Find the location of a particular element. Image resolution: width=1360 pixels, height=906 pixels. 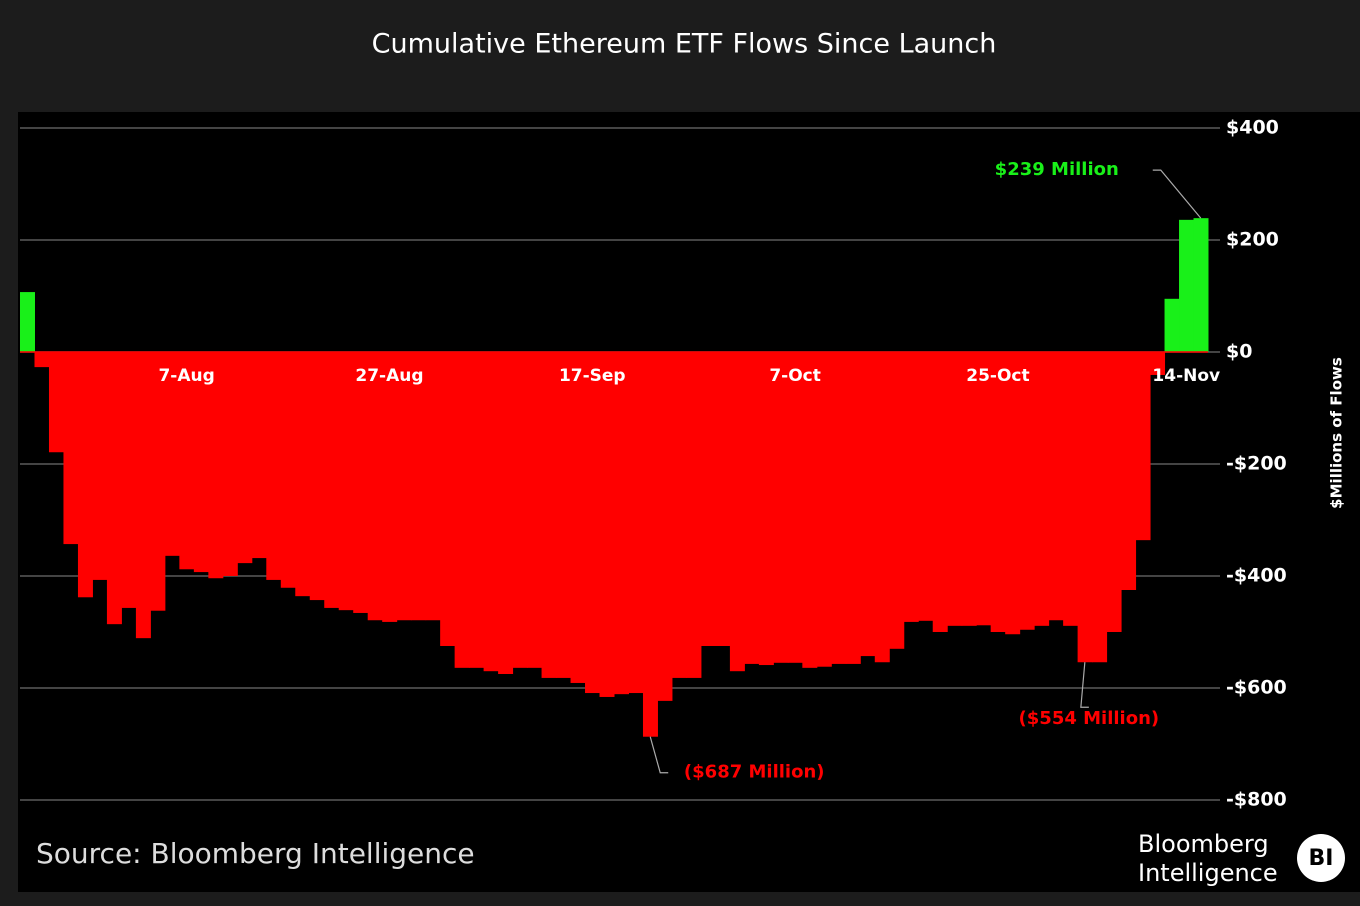

y-axis-label: $Millions of Flows is located at coordinates (1337, 433).